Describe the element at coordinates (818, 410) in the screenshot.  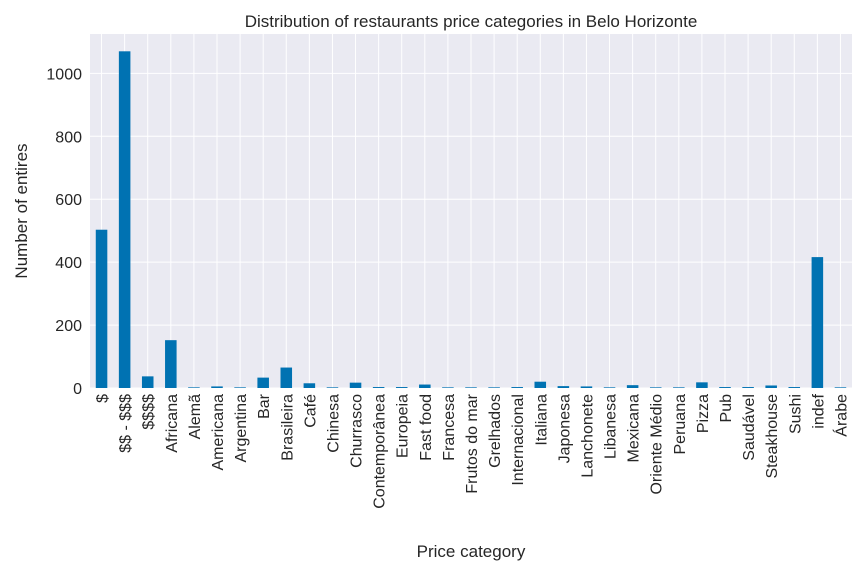
I see `x-tick-label: indef` at that location.